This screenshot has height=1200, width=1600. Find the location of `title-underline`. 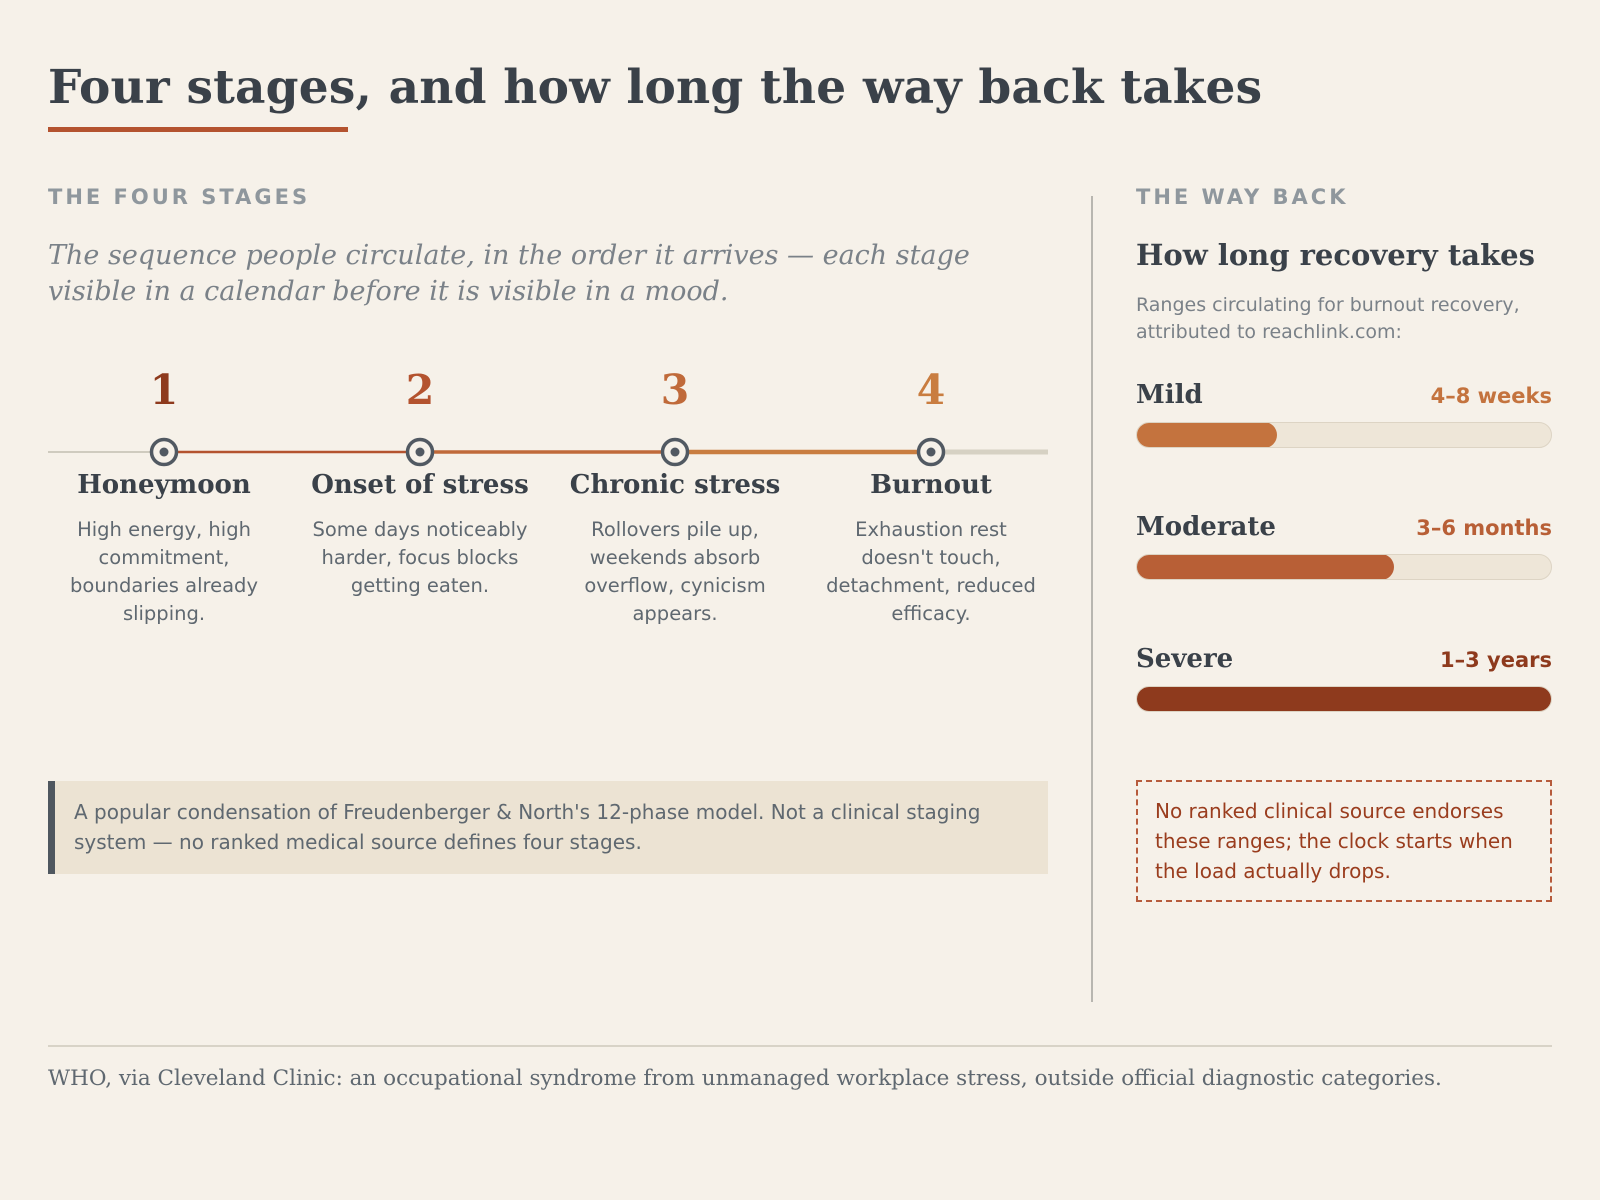

title-underline is located at coordinates (198, 129).